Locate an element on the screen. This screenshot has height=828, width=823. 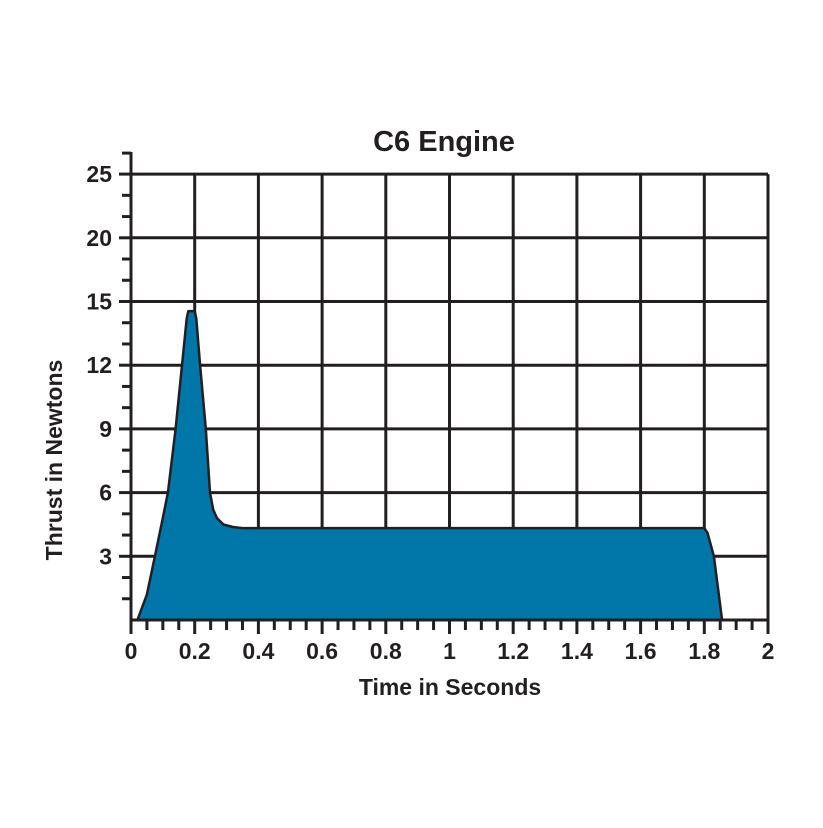
y-tick-label: 12 is located at coordinates (99, 365).